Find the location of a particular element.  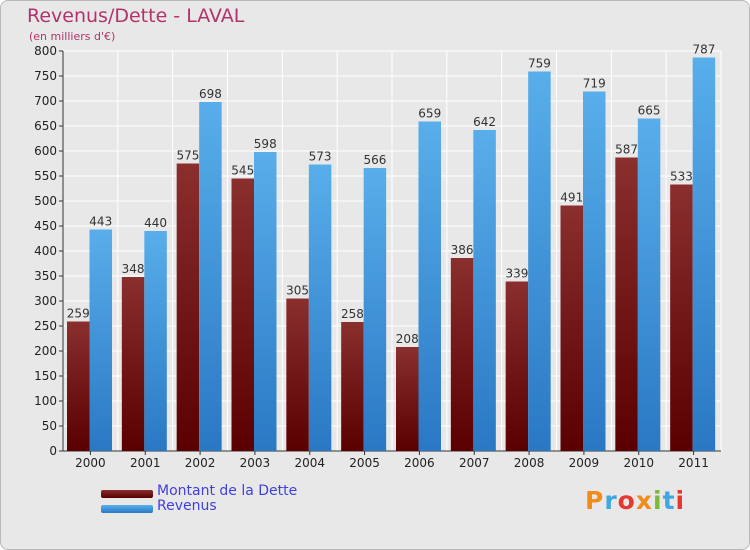

data-label-dette: 348 is located at coordinates (133, 269).